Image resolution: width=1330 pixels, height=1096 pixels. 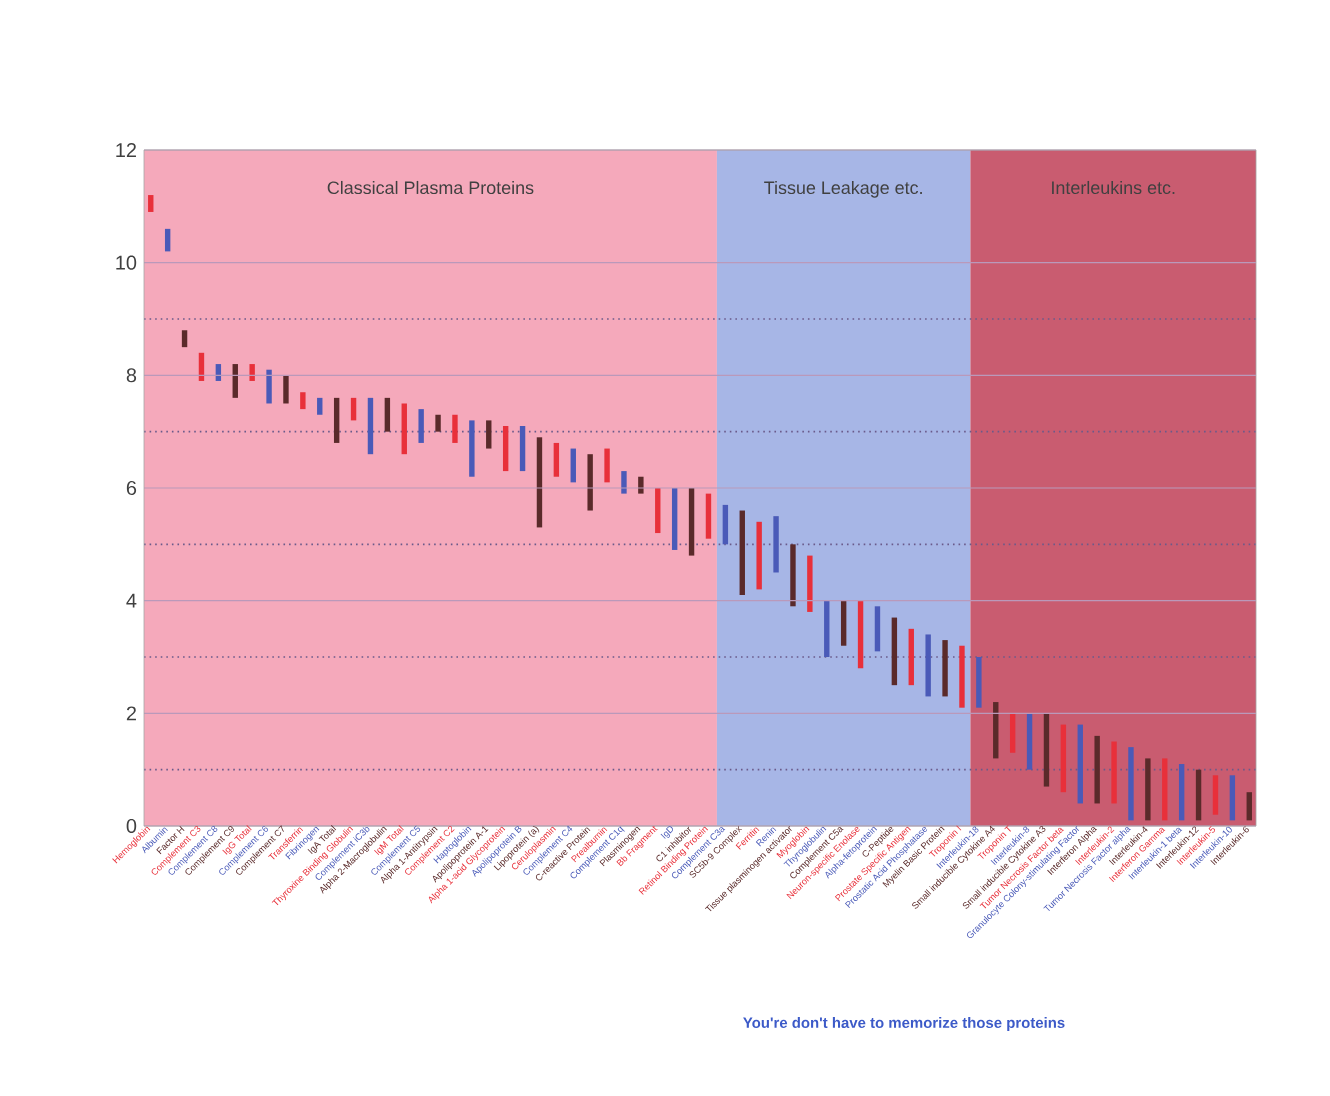 I want to click on y-tick-label: 6, so click(x=131, y=488).